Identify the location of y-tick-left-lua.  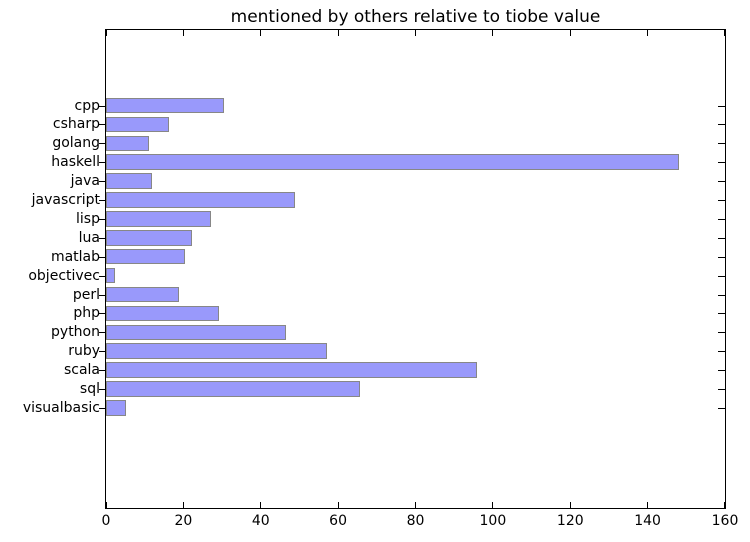
(102, 238).